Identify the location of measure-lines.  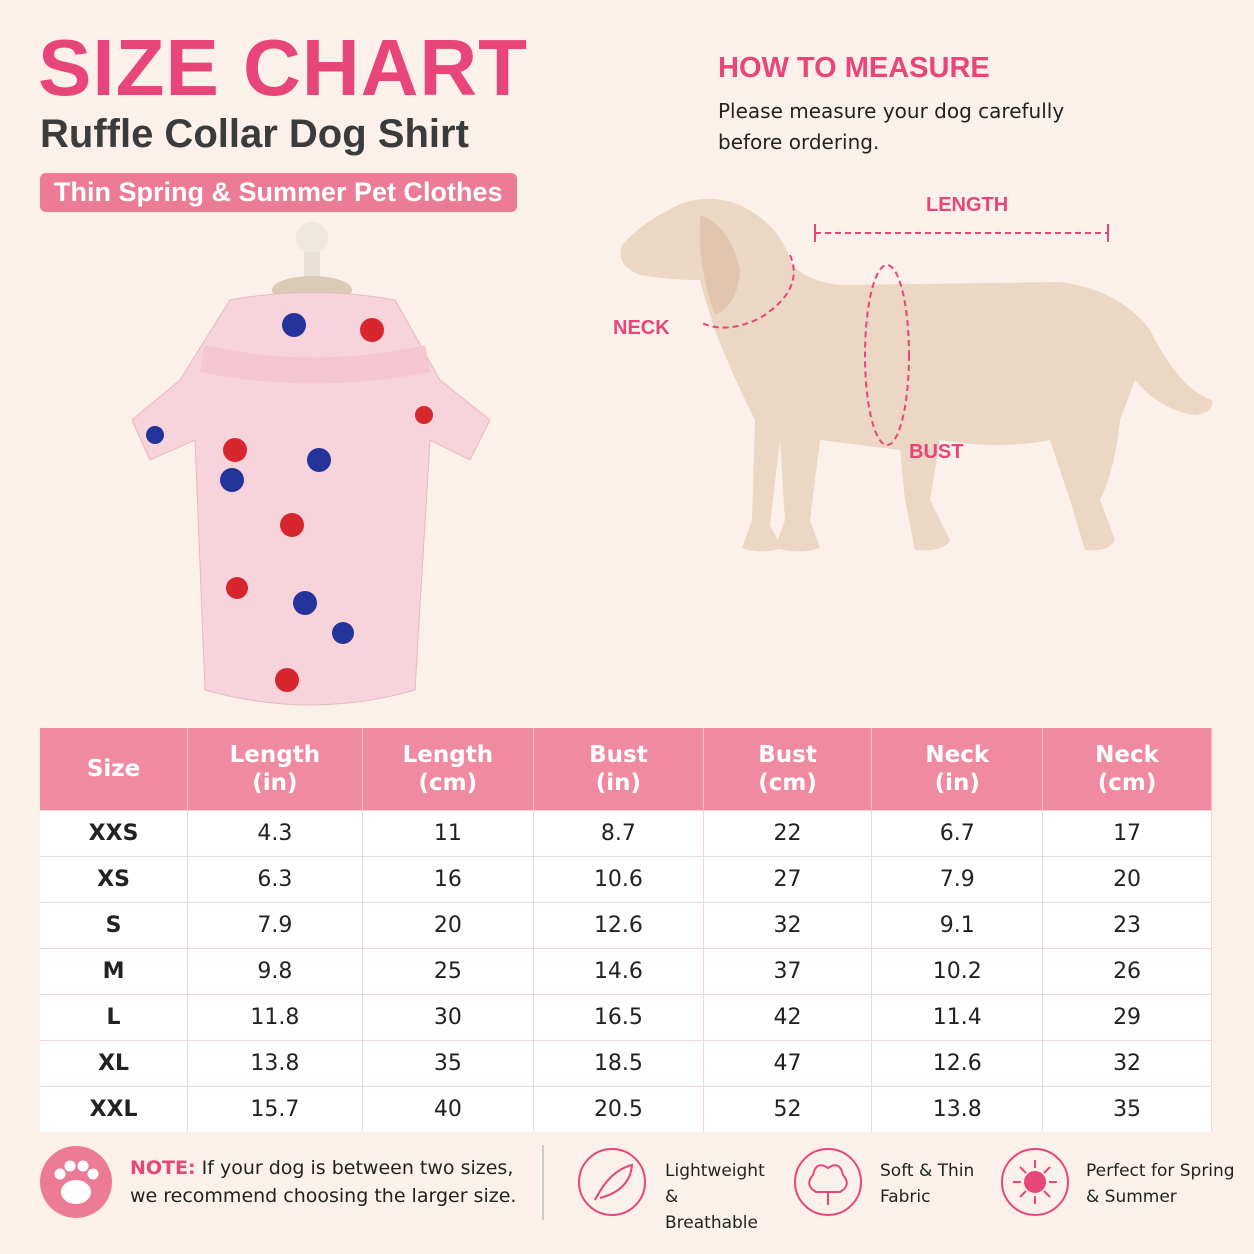
(903, 339).